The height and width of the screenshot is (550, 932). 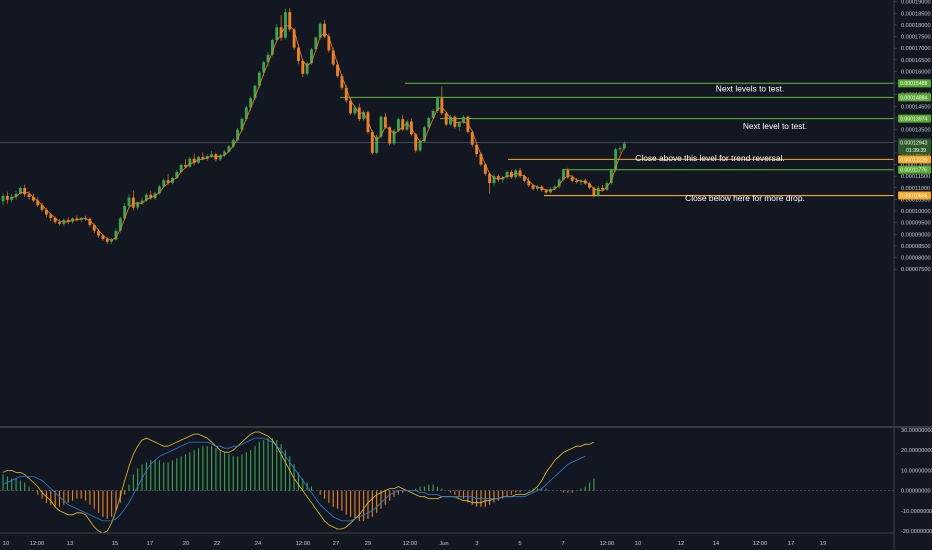 What do you see at coordinates (745, 198) in the screenshot?
I see `annotation-text: Close below here for more drop.` at bounding box center [745, 198].